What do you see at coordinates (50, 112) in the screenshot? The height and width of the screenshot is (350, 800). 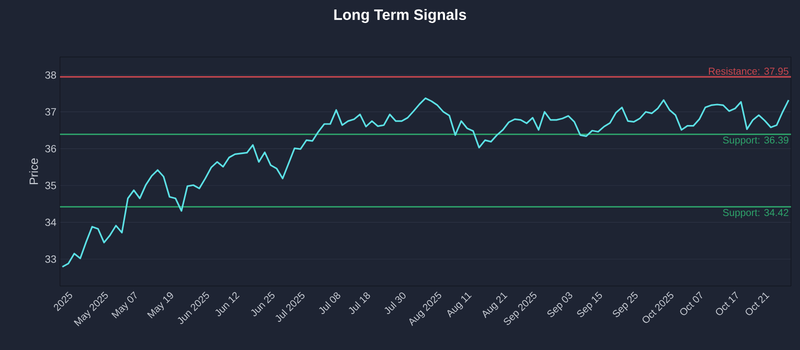 I see `y-tick-label: 37` at bounding box center [50, 112].